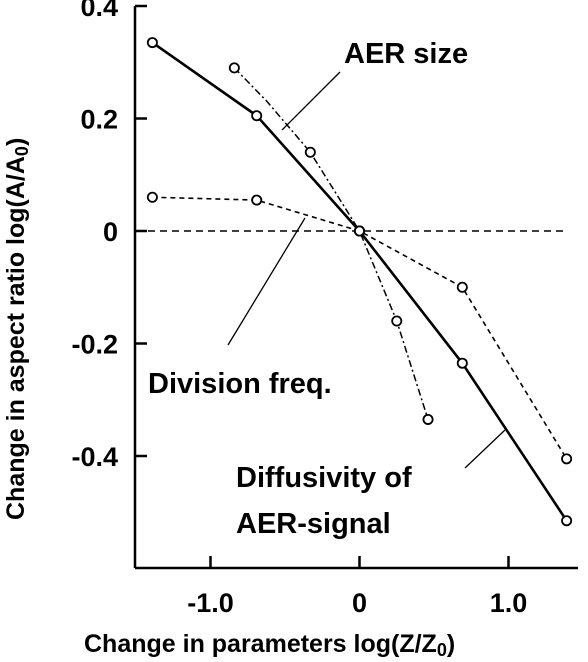  Describe the element at coordinates (485, 449) in the screenshot. I see `diffusivity-leader-line` at that location.